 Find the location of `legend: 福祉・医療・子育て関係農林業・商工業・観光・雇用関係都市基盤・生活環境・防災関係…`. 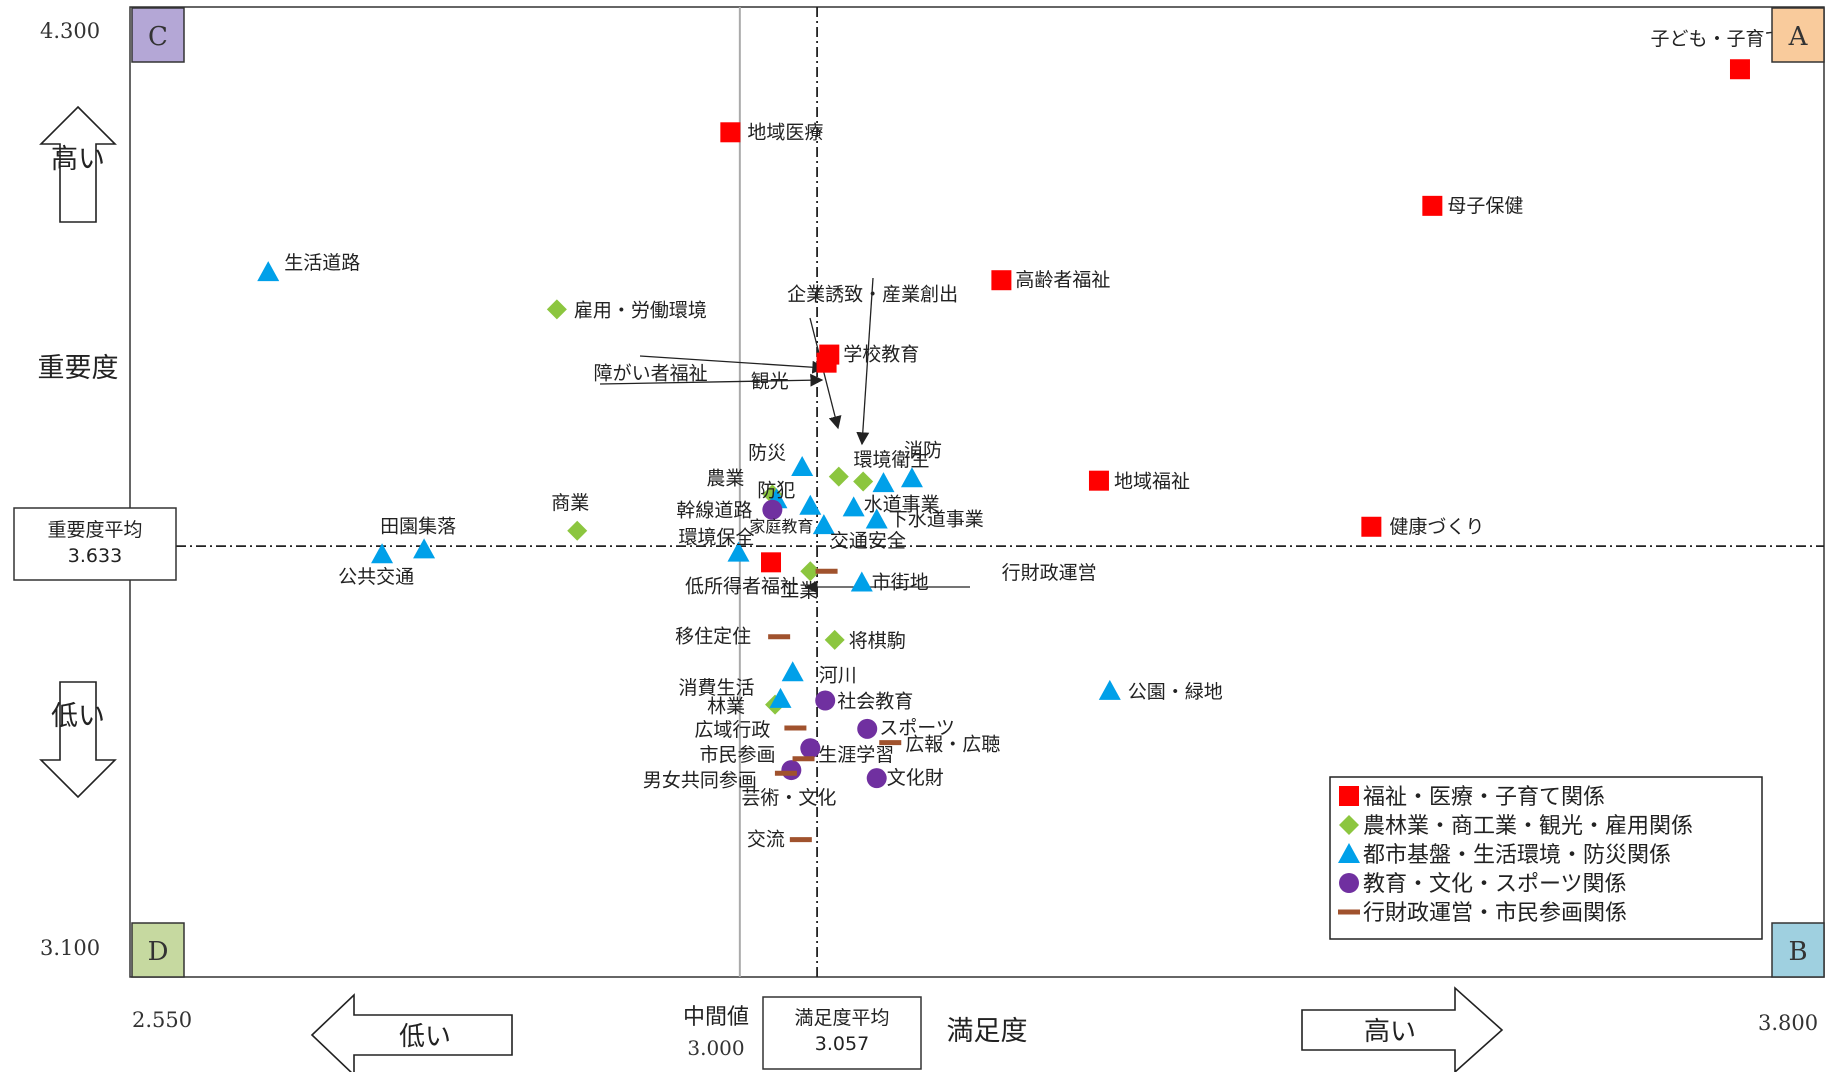

legend: 福祉・医療・子育て関係農林業・商工業・観光・雇用関係都市基盤・生活環境・防災関係… is located at coordinates (1546, 858).